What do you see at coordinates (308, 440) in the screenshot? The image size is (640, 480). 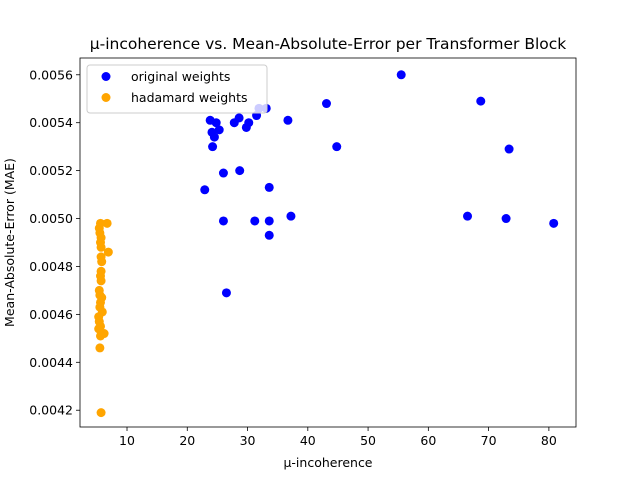 I see `x-tick-label-40: 40` at bounding box center [308, 440].